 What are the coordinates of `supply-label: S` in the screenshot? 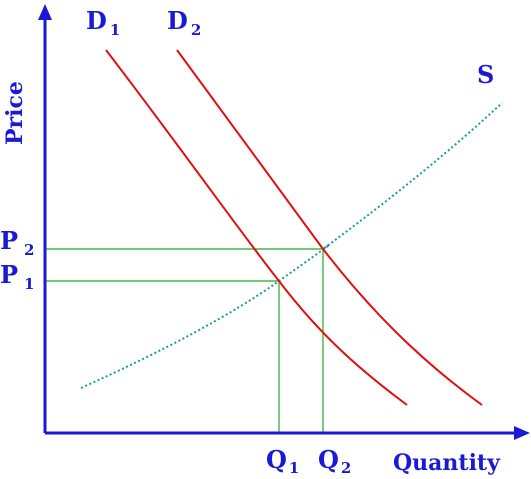 It's located at (485, 74).